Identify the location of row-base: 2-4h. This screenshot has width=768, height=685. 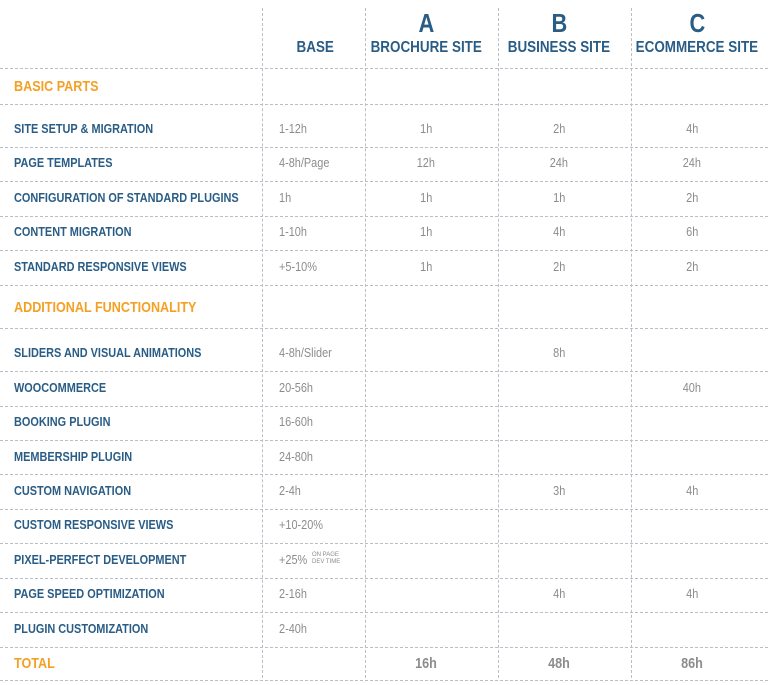
(290, 490).